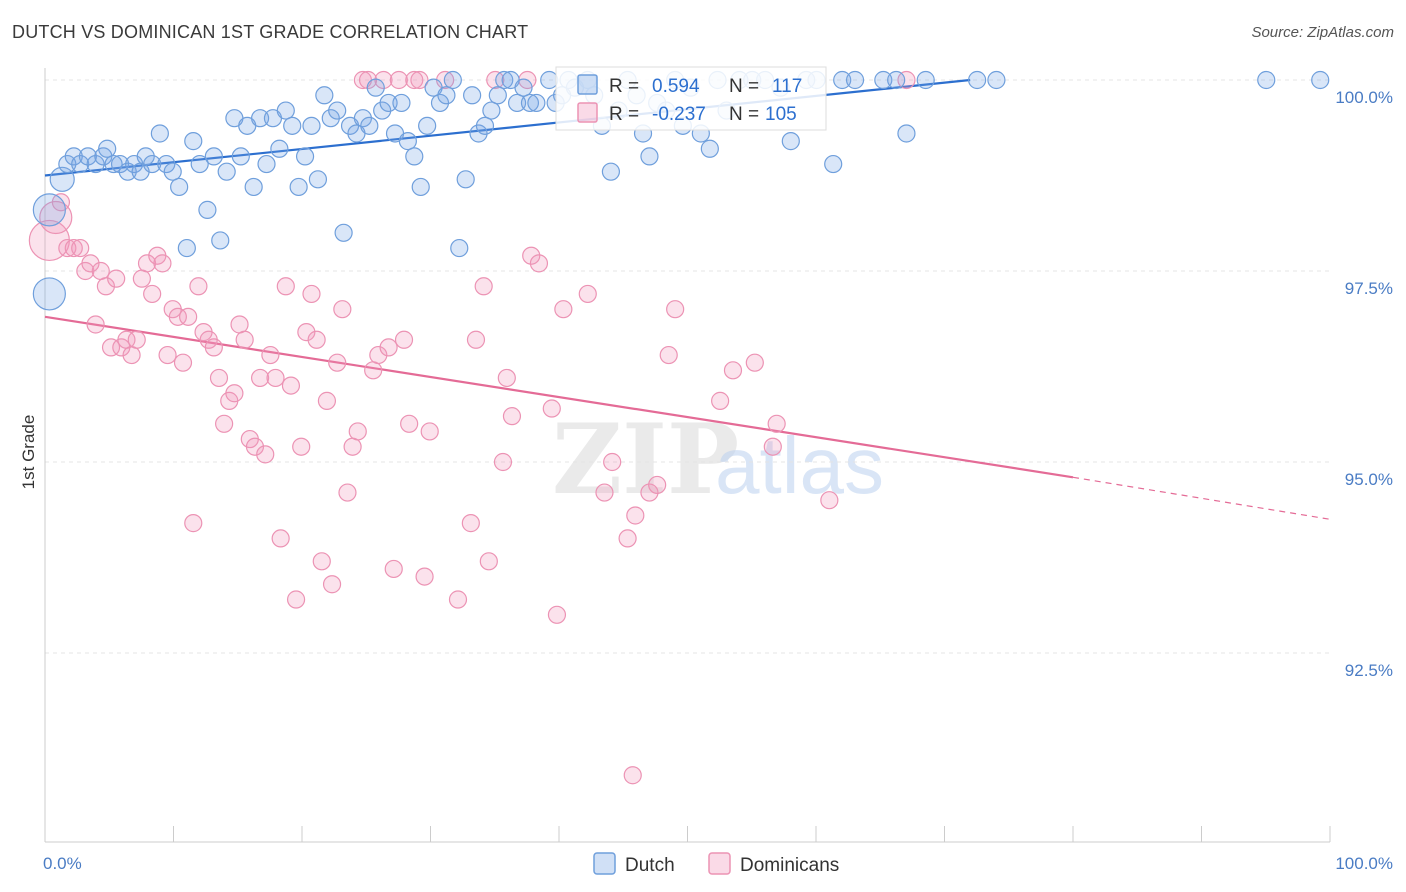  What do you see at coordinates (1369, 479) in the screenshot?
I see `y-tick-label: 95.0%` at bounding box center [1369, 479].